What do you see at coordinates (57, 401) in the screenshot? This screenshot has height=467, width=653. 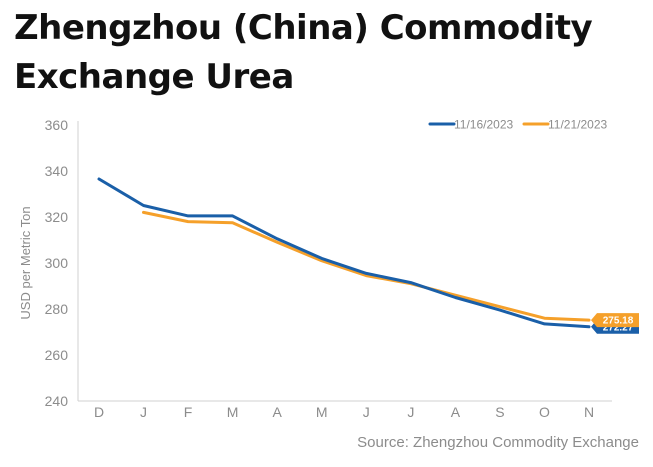 I see `y-tick-label: 240` at bounding box center [57, 401].